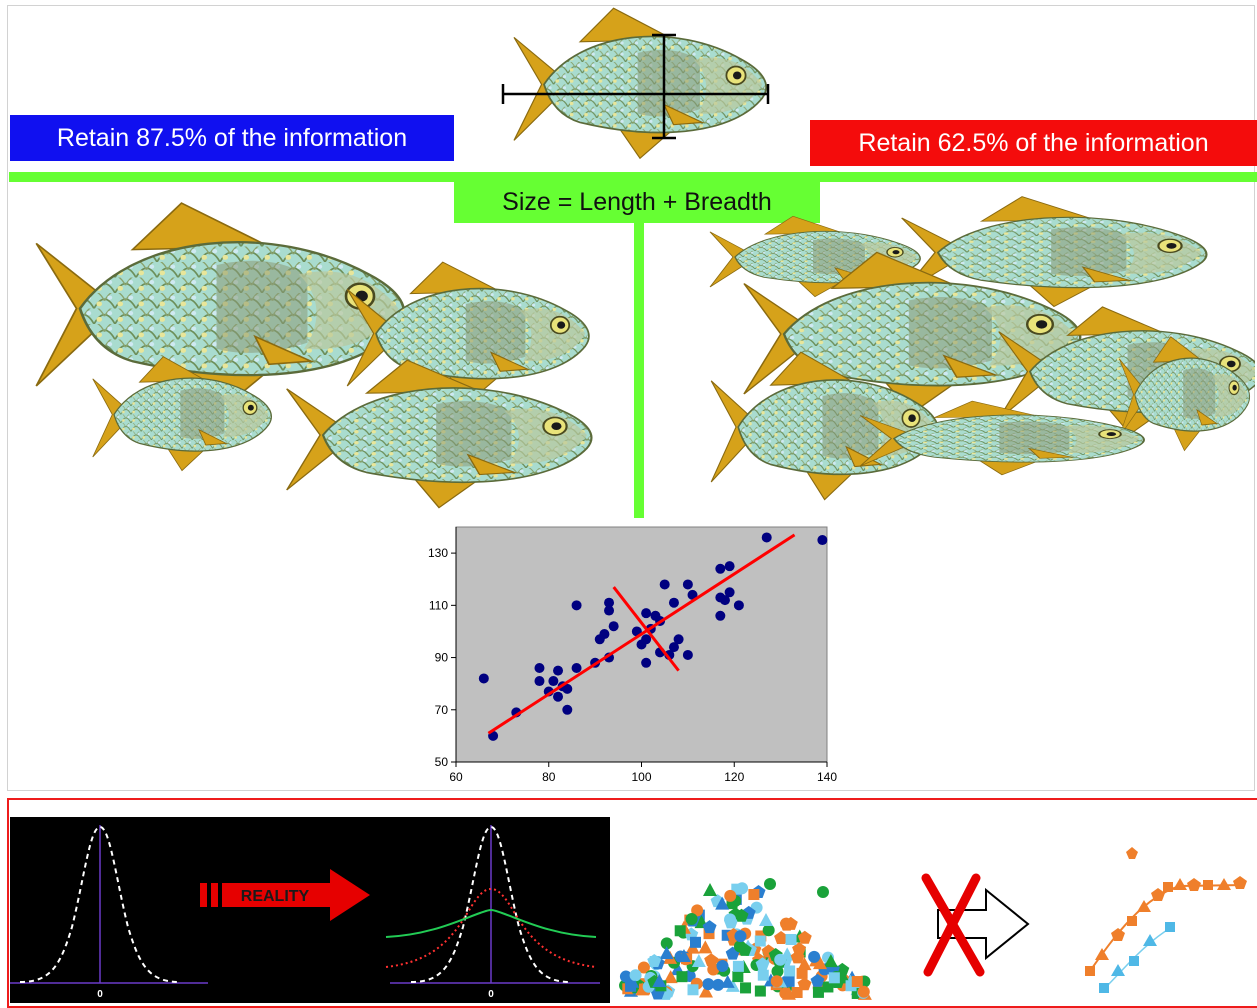 The image size is (1257, 1008). I want to click on y-tick-label: 90, so click(442, 658).